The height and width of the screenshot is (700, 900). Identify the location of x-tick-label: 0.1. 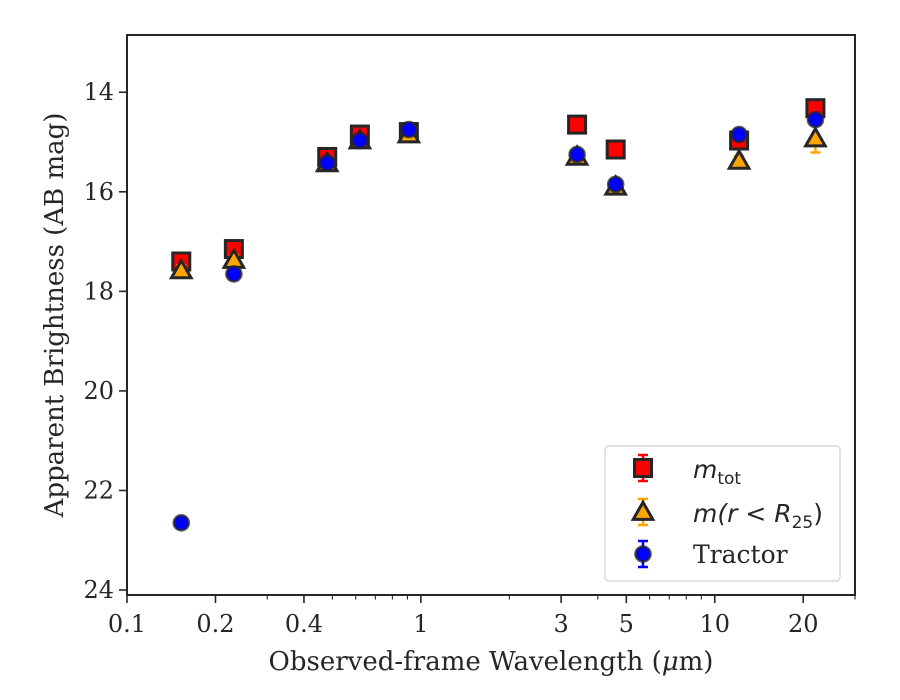
(127, 624).